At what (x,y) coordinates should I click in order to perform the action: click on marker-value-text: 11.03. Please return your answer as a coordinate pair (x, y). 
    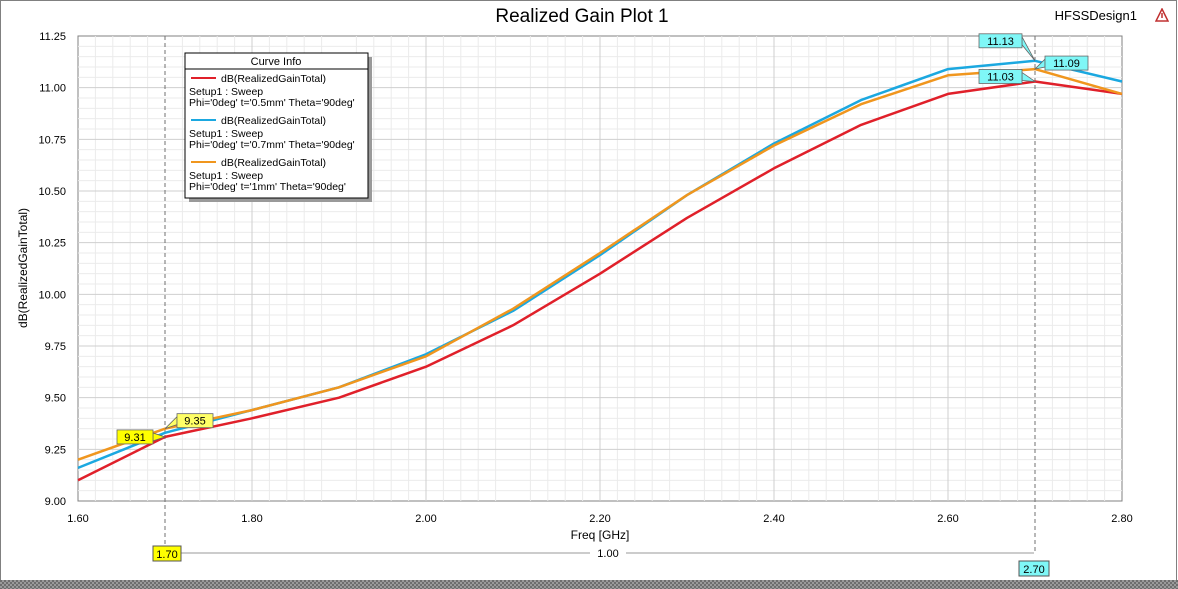
    Looking at the image, I should click on (1000, 77).